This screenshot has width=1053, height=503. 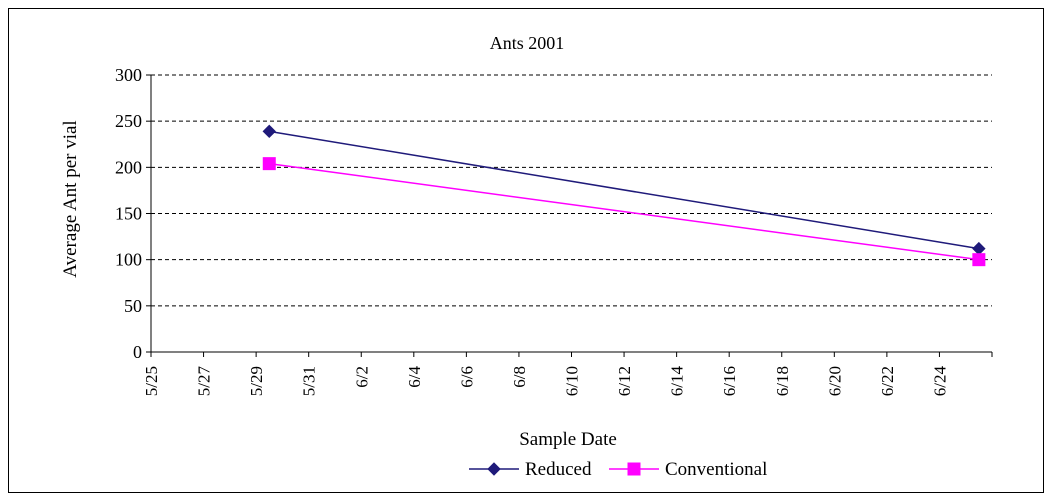 I want to click on x-tick-label: 6/4, so click(x=414, y=377).